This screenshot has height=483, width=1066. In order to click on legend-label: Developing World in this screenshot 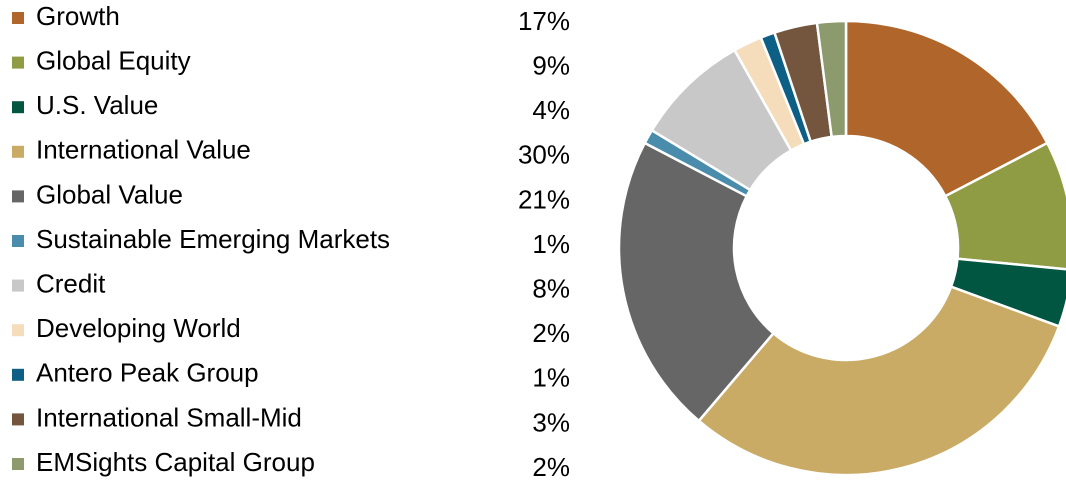, I will do `click(138, 328)`.